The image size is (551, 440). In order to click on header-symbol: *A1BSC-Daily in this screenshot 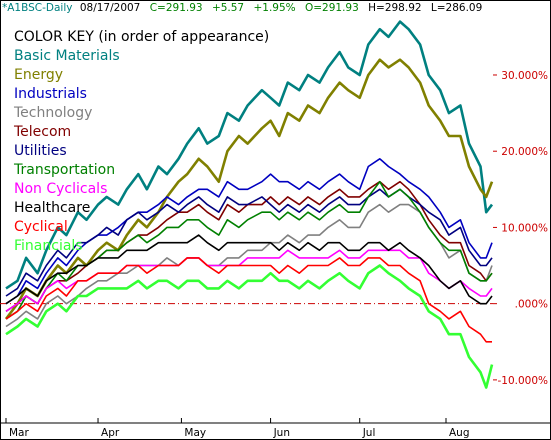, I will do `click(37, 8)`.